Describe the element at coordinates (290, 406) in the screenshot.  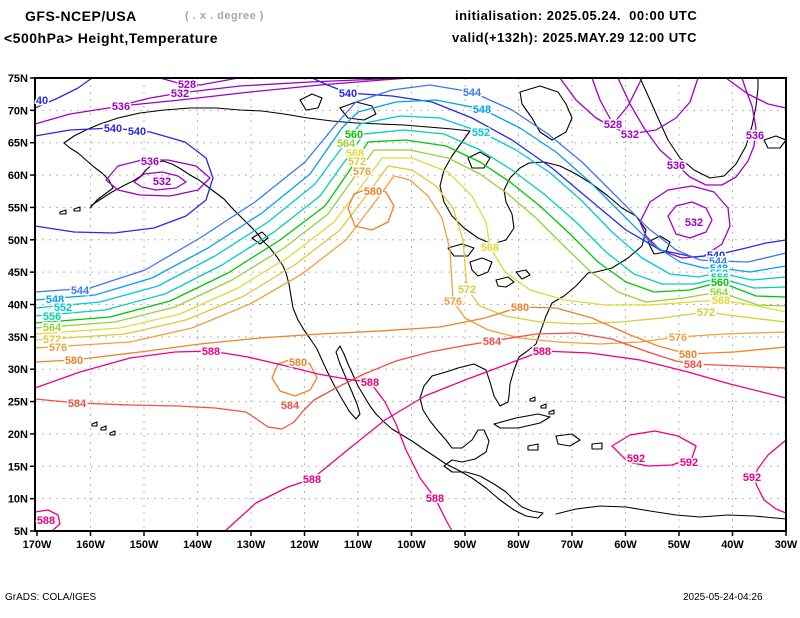
I see `contour-label-584: 584` at that location.